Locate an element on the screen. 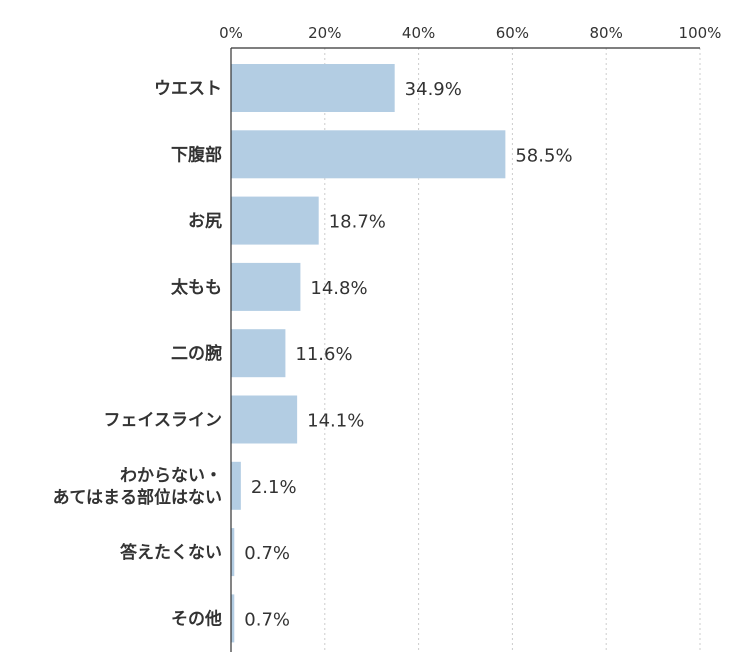 The image size is (750, 670). category-label: その他 is located at coordinates (196, 618).